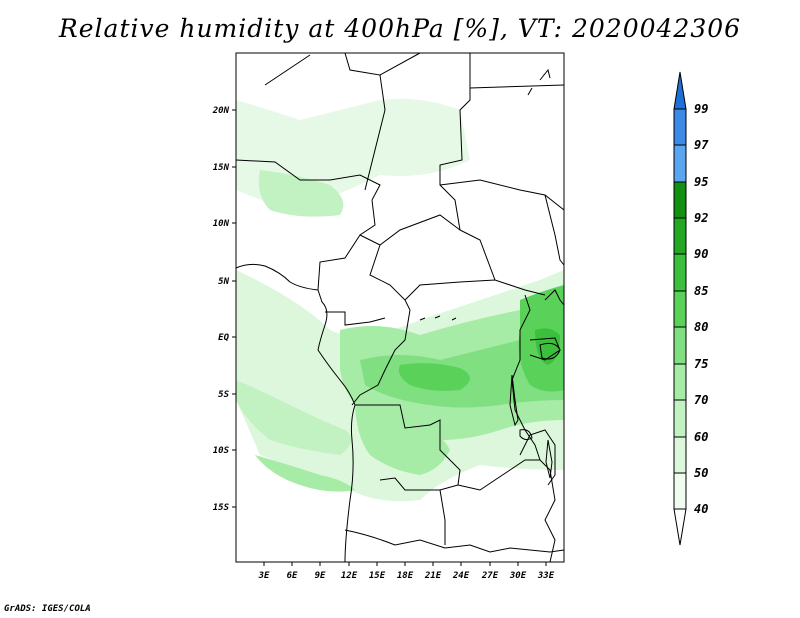  Describe the element at coordinates (701, 254) in the screenshot. I see `colorbar-label: 90` at that location.